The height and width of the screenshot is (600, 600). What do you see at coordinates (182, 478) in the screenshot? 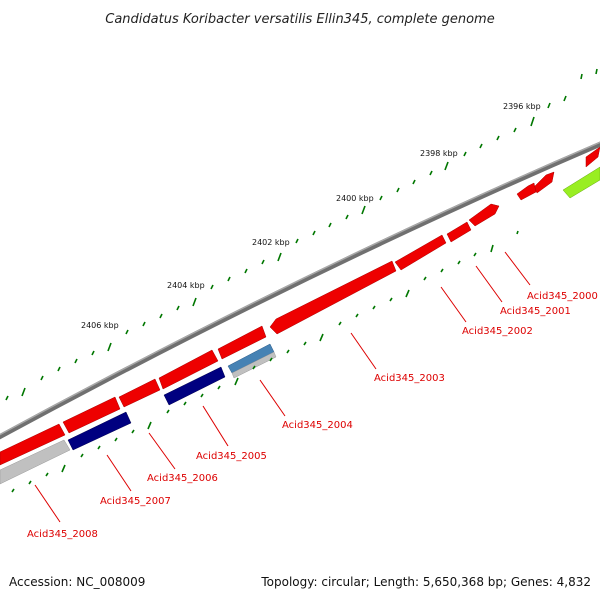
I see `gene-label: Acid345_2006` at bounding box center [182, 478].